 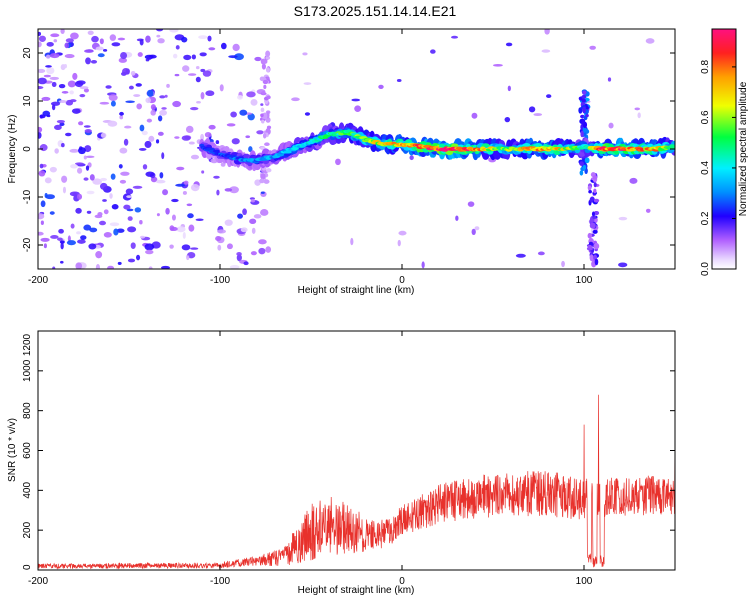 I want to click on spectrogram-y-axis-label: Frequency (Hz), so click(x=12, y=149).